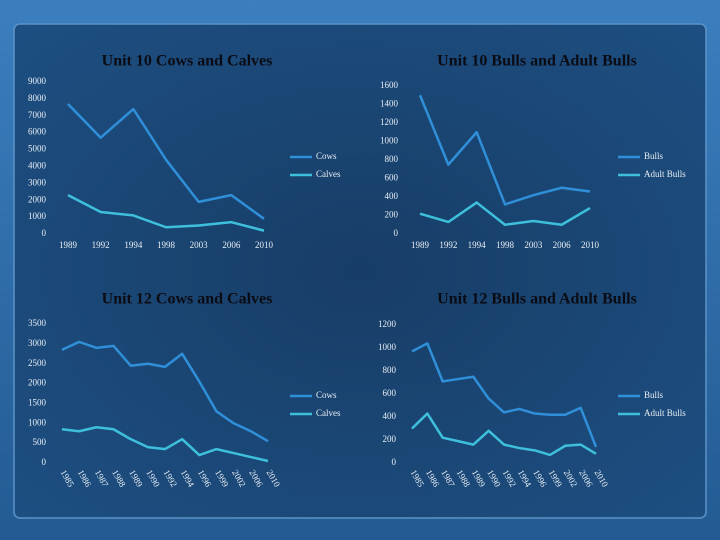 This screenshot has width=720, height=540. Describe the element at coordinates (37, 323) in the screenshot. I see `y-tick-label: 3500` at that location.